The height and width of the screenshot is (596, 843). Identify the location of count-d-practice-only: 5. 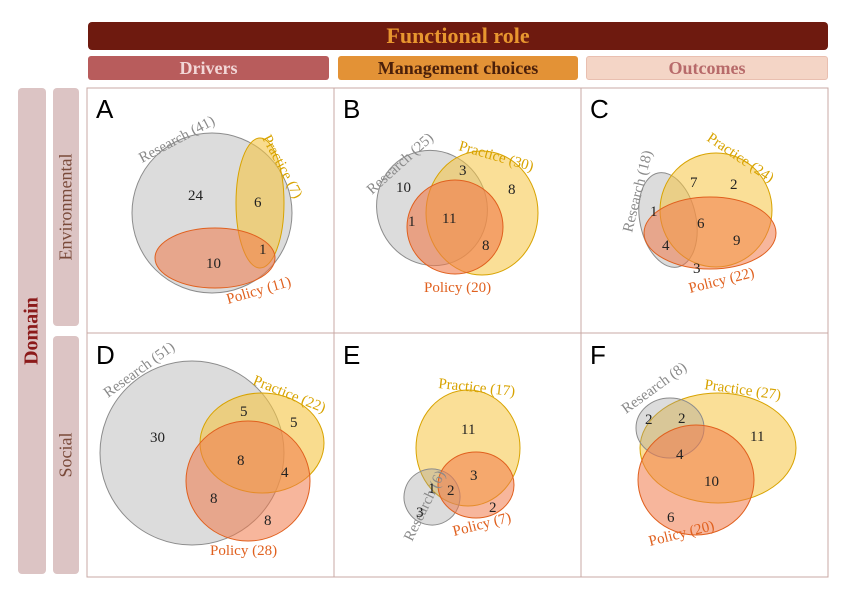
(294, 423).